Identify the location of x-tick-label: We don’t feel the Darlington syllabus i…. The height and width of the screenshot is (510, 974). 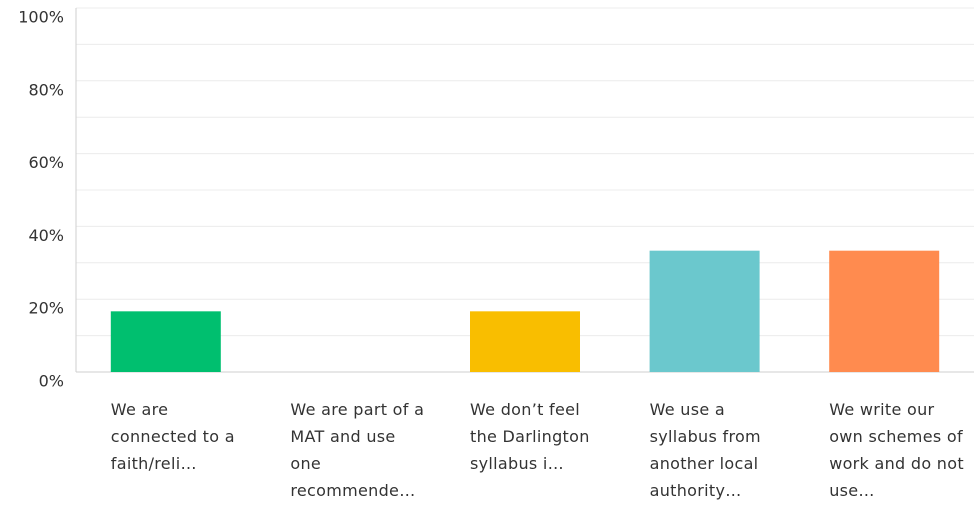
(530, 436).